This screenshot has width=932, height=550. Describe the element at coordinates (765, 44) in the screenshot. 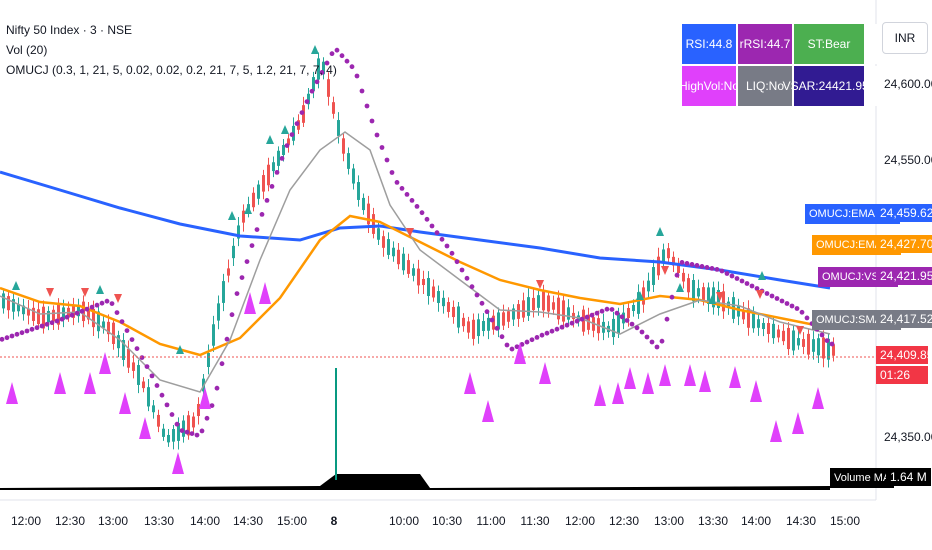

I see `rrsi-cell: rRSI:44.7` at that location.